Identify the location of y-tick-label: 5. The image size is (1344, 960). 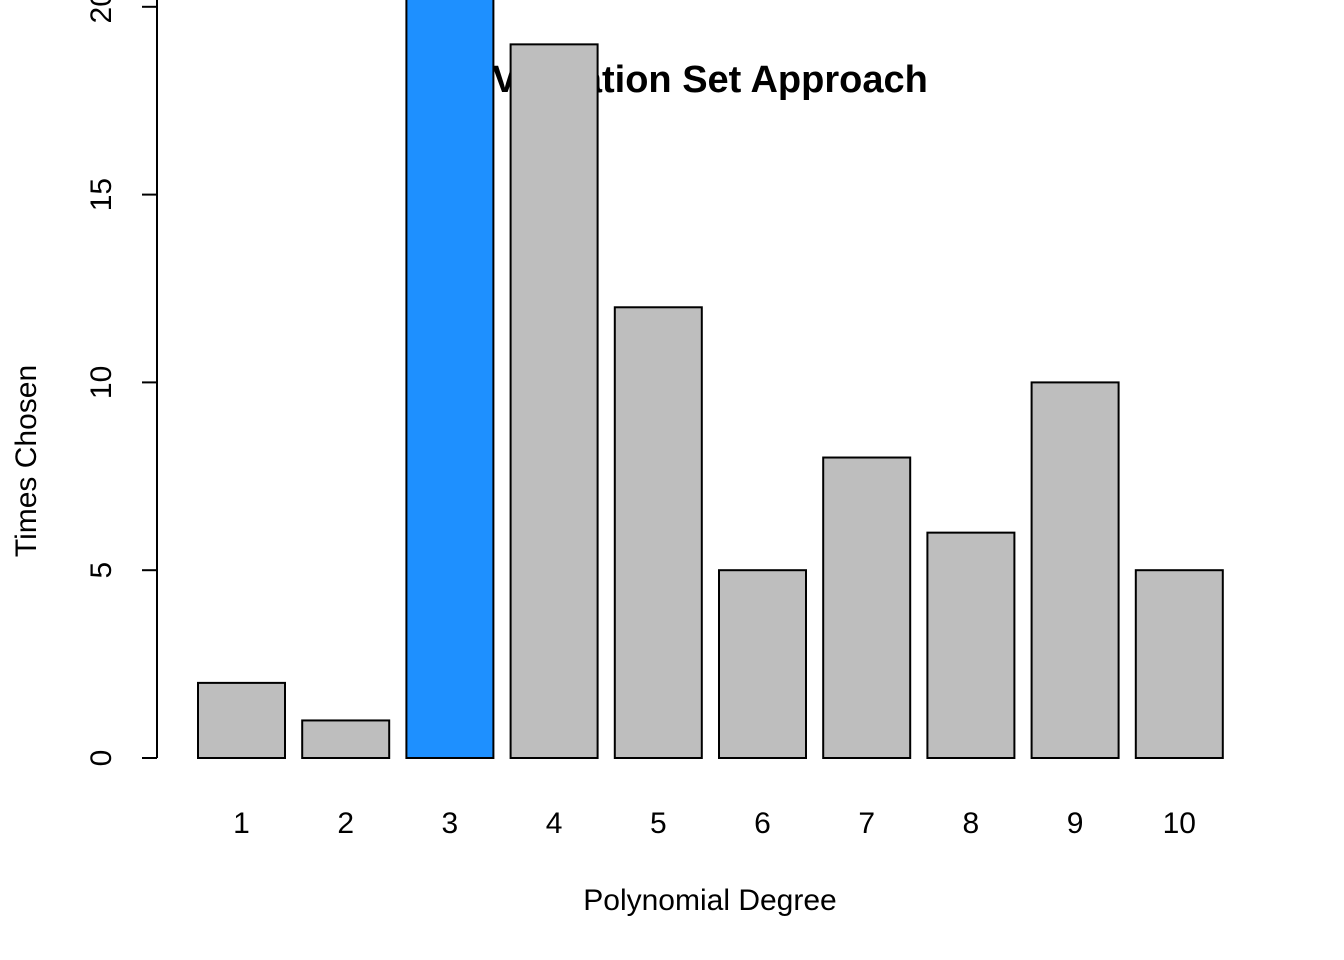
(101, 570).